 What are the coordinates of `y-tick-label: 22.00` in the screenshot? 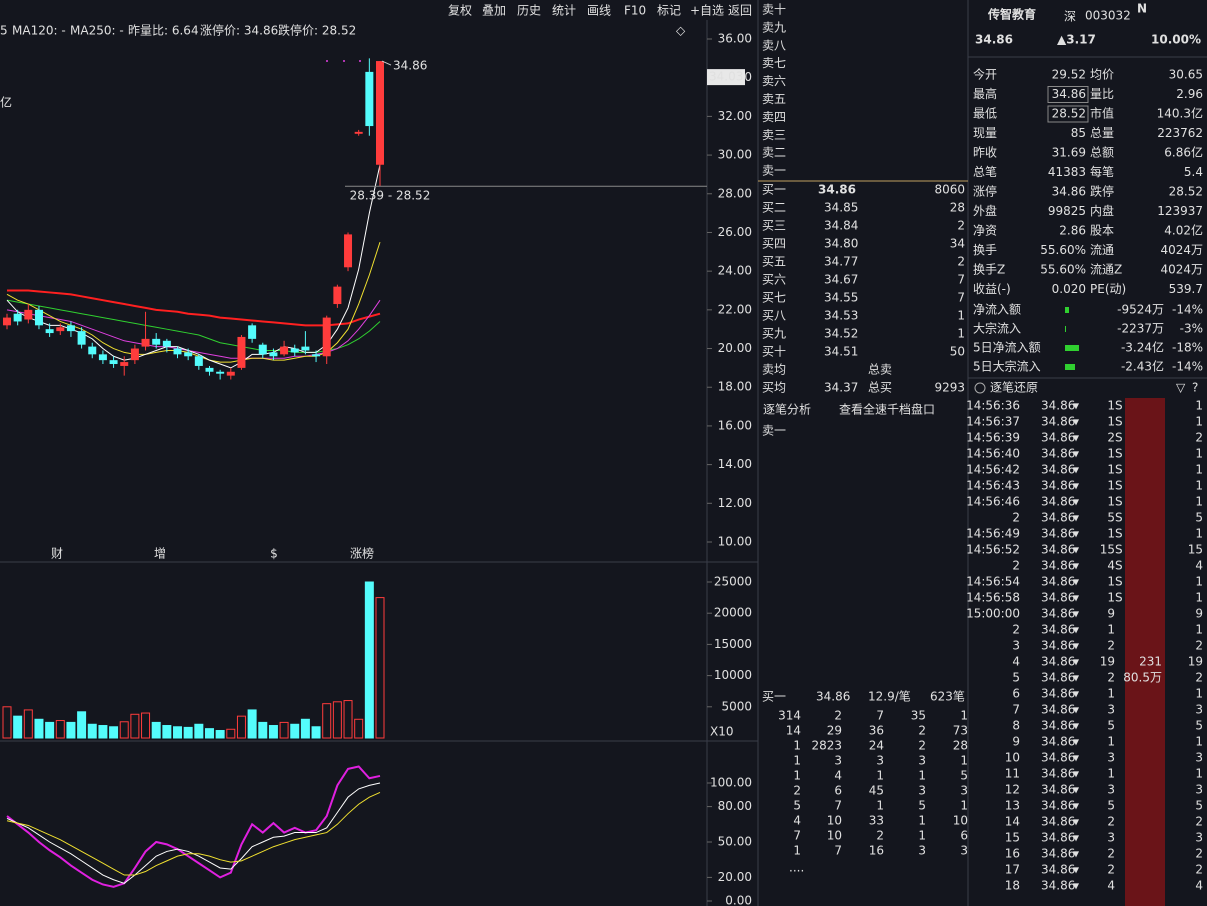 It's located at (735, 309).